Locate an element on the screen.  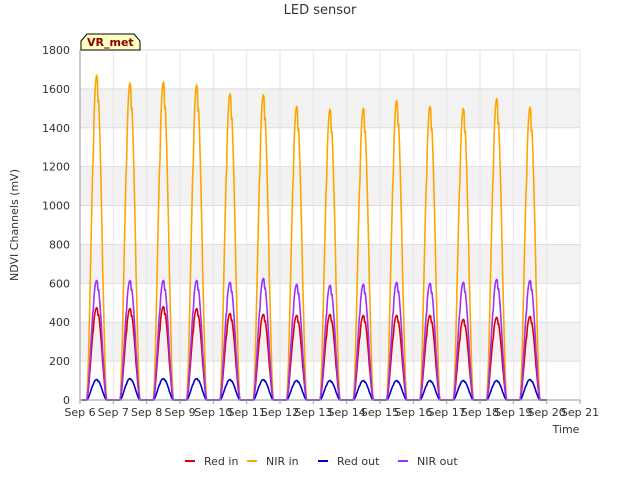
legend: Red in NIR in Red out NIR out is located at coordinates (321, 461).